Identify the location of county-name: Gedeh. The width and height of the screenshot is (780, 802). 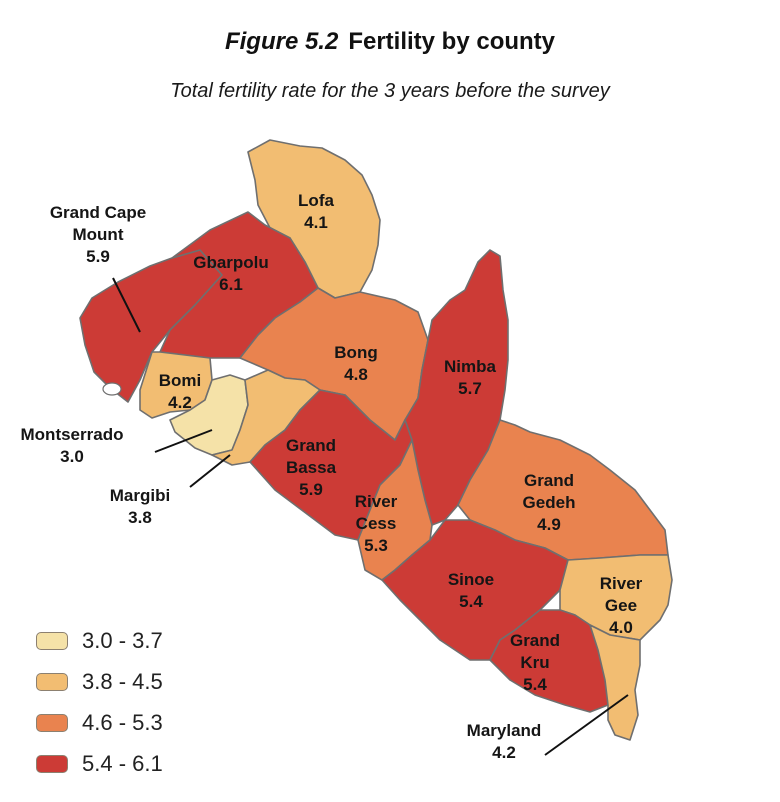
(549, 502).